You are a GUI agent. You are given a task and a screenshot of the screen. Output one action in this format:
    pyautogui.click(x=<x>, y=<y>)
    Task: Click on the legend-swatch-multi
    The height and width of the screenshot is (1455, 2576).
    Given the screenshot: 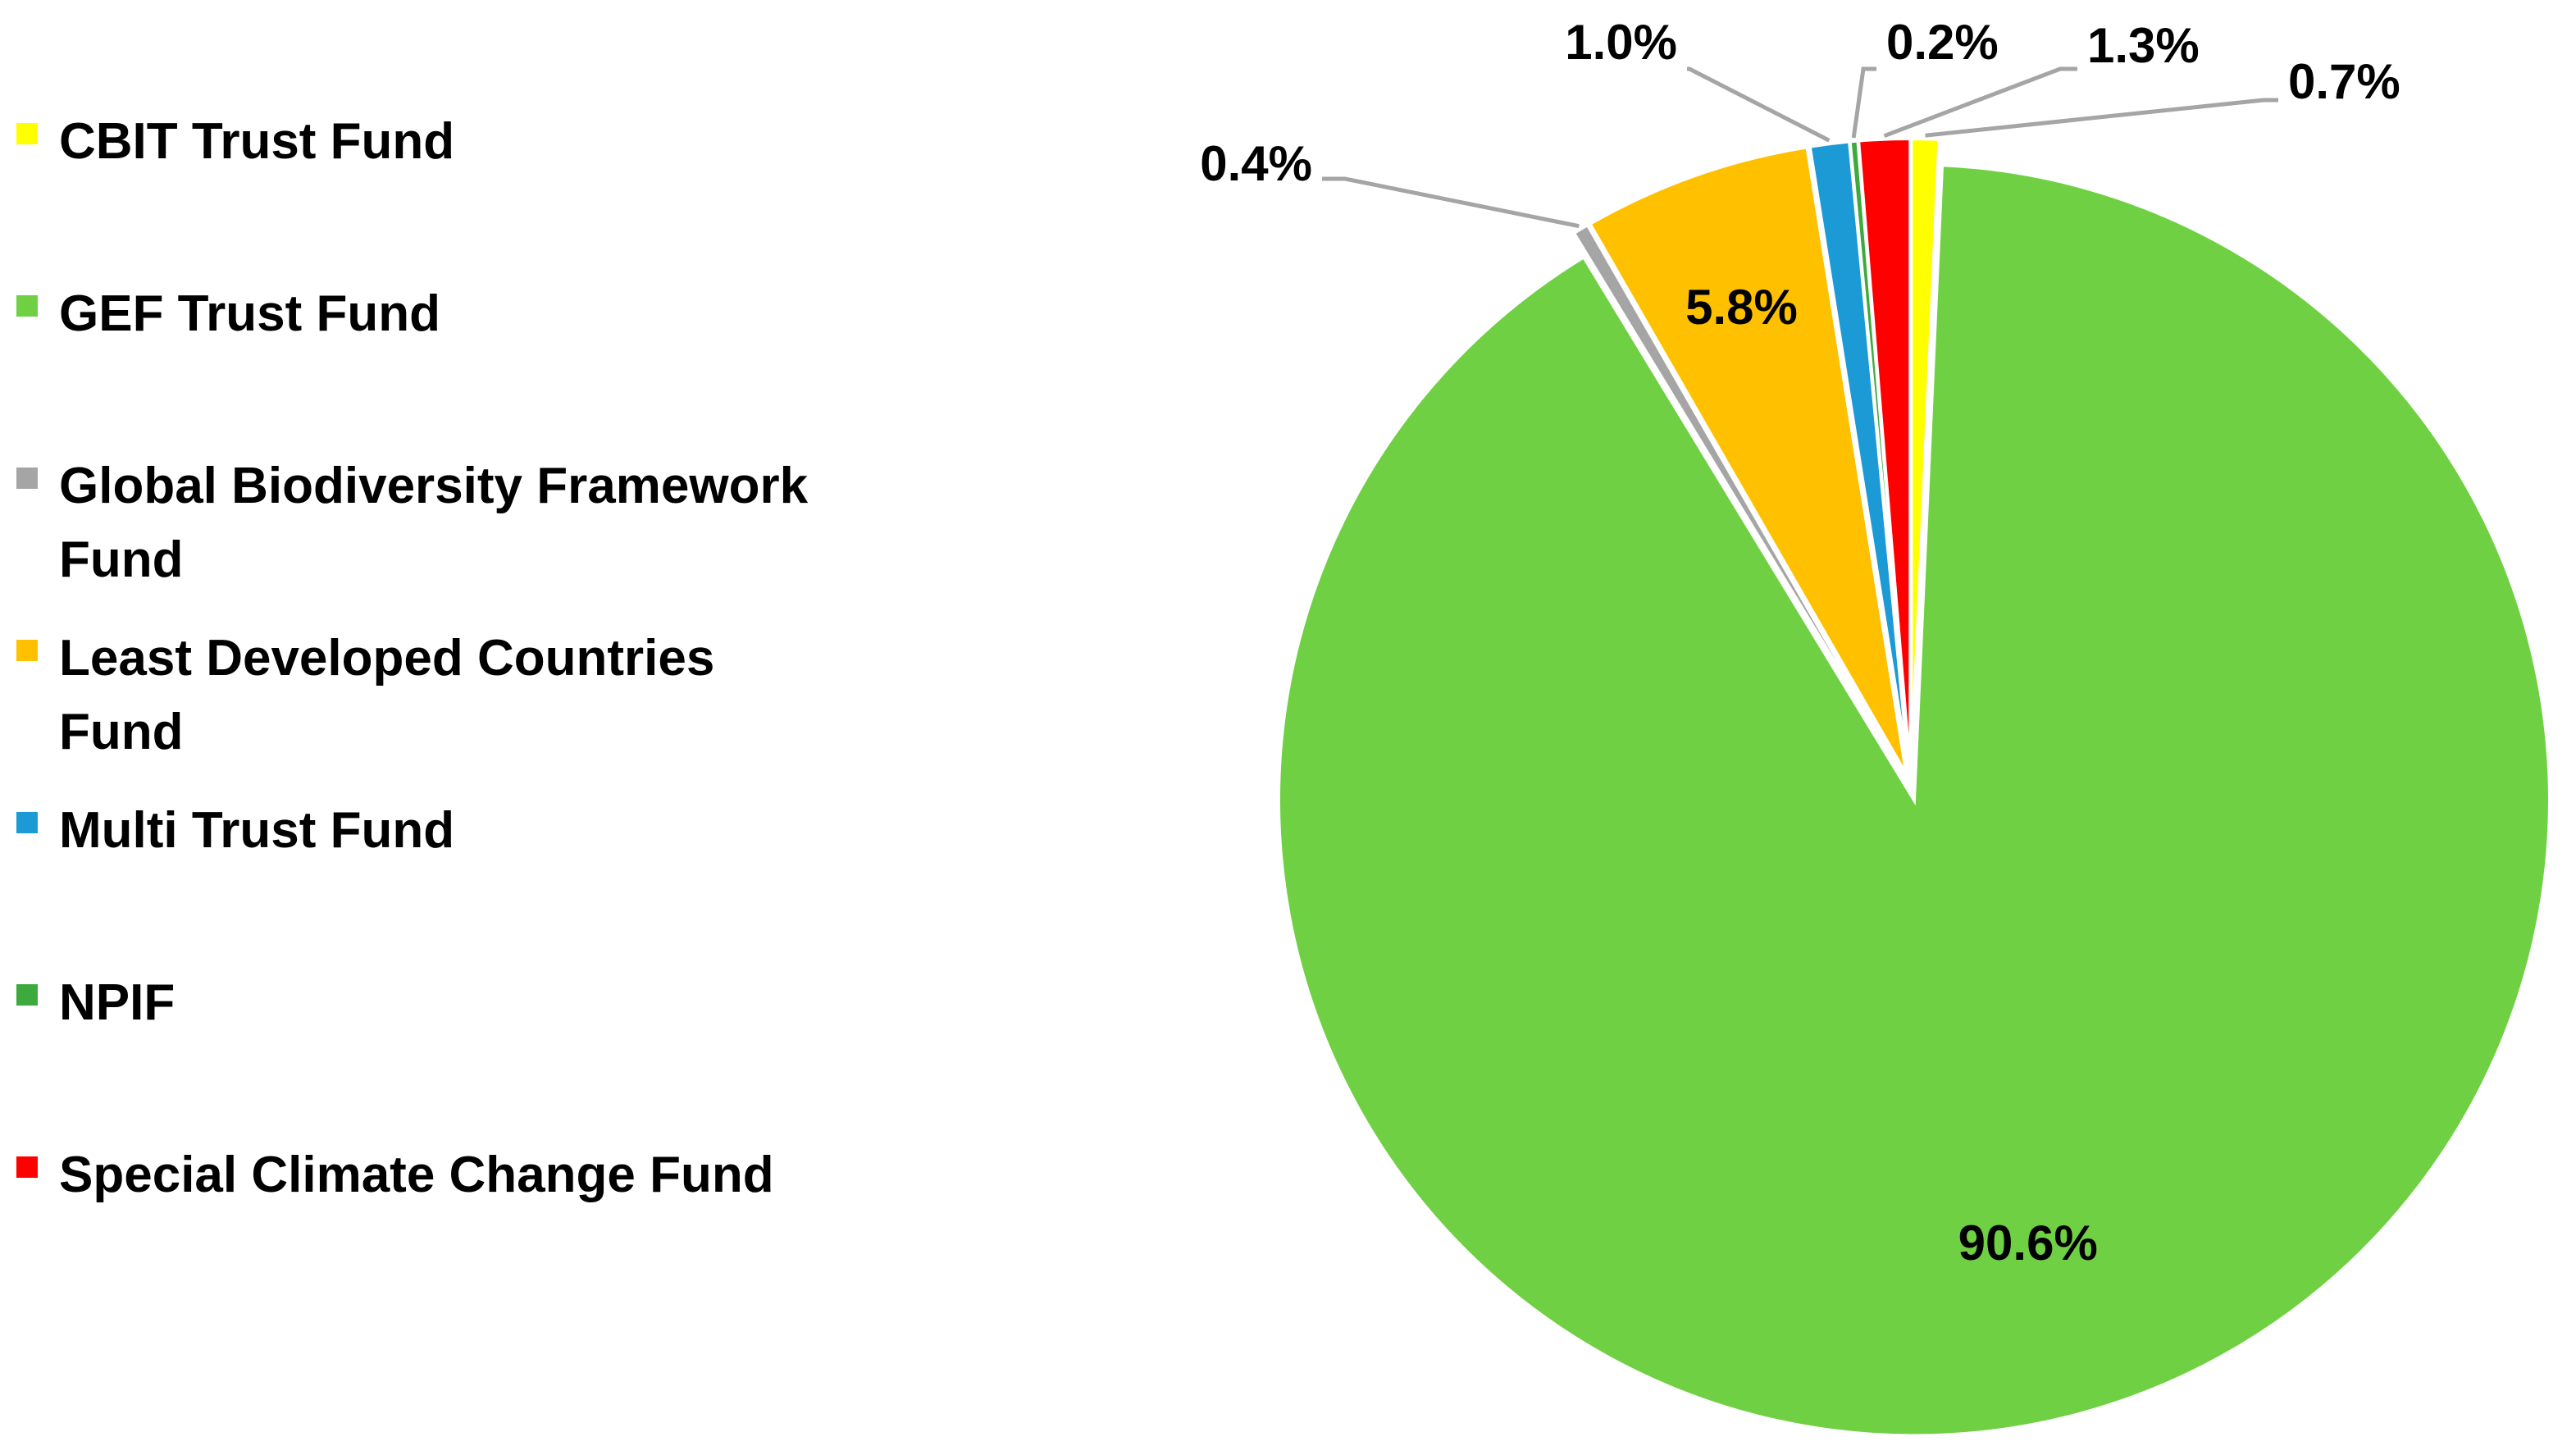 What is the action you would take?
    pyautogui.click(x=27, y=823)
    